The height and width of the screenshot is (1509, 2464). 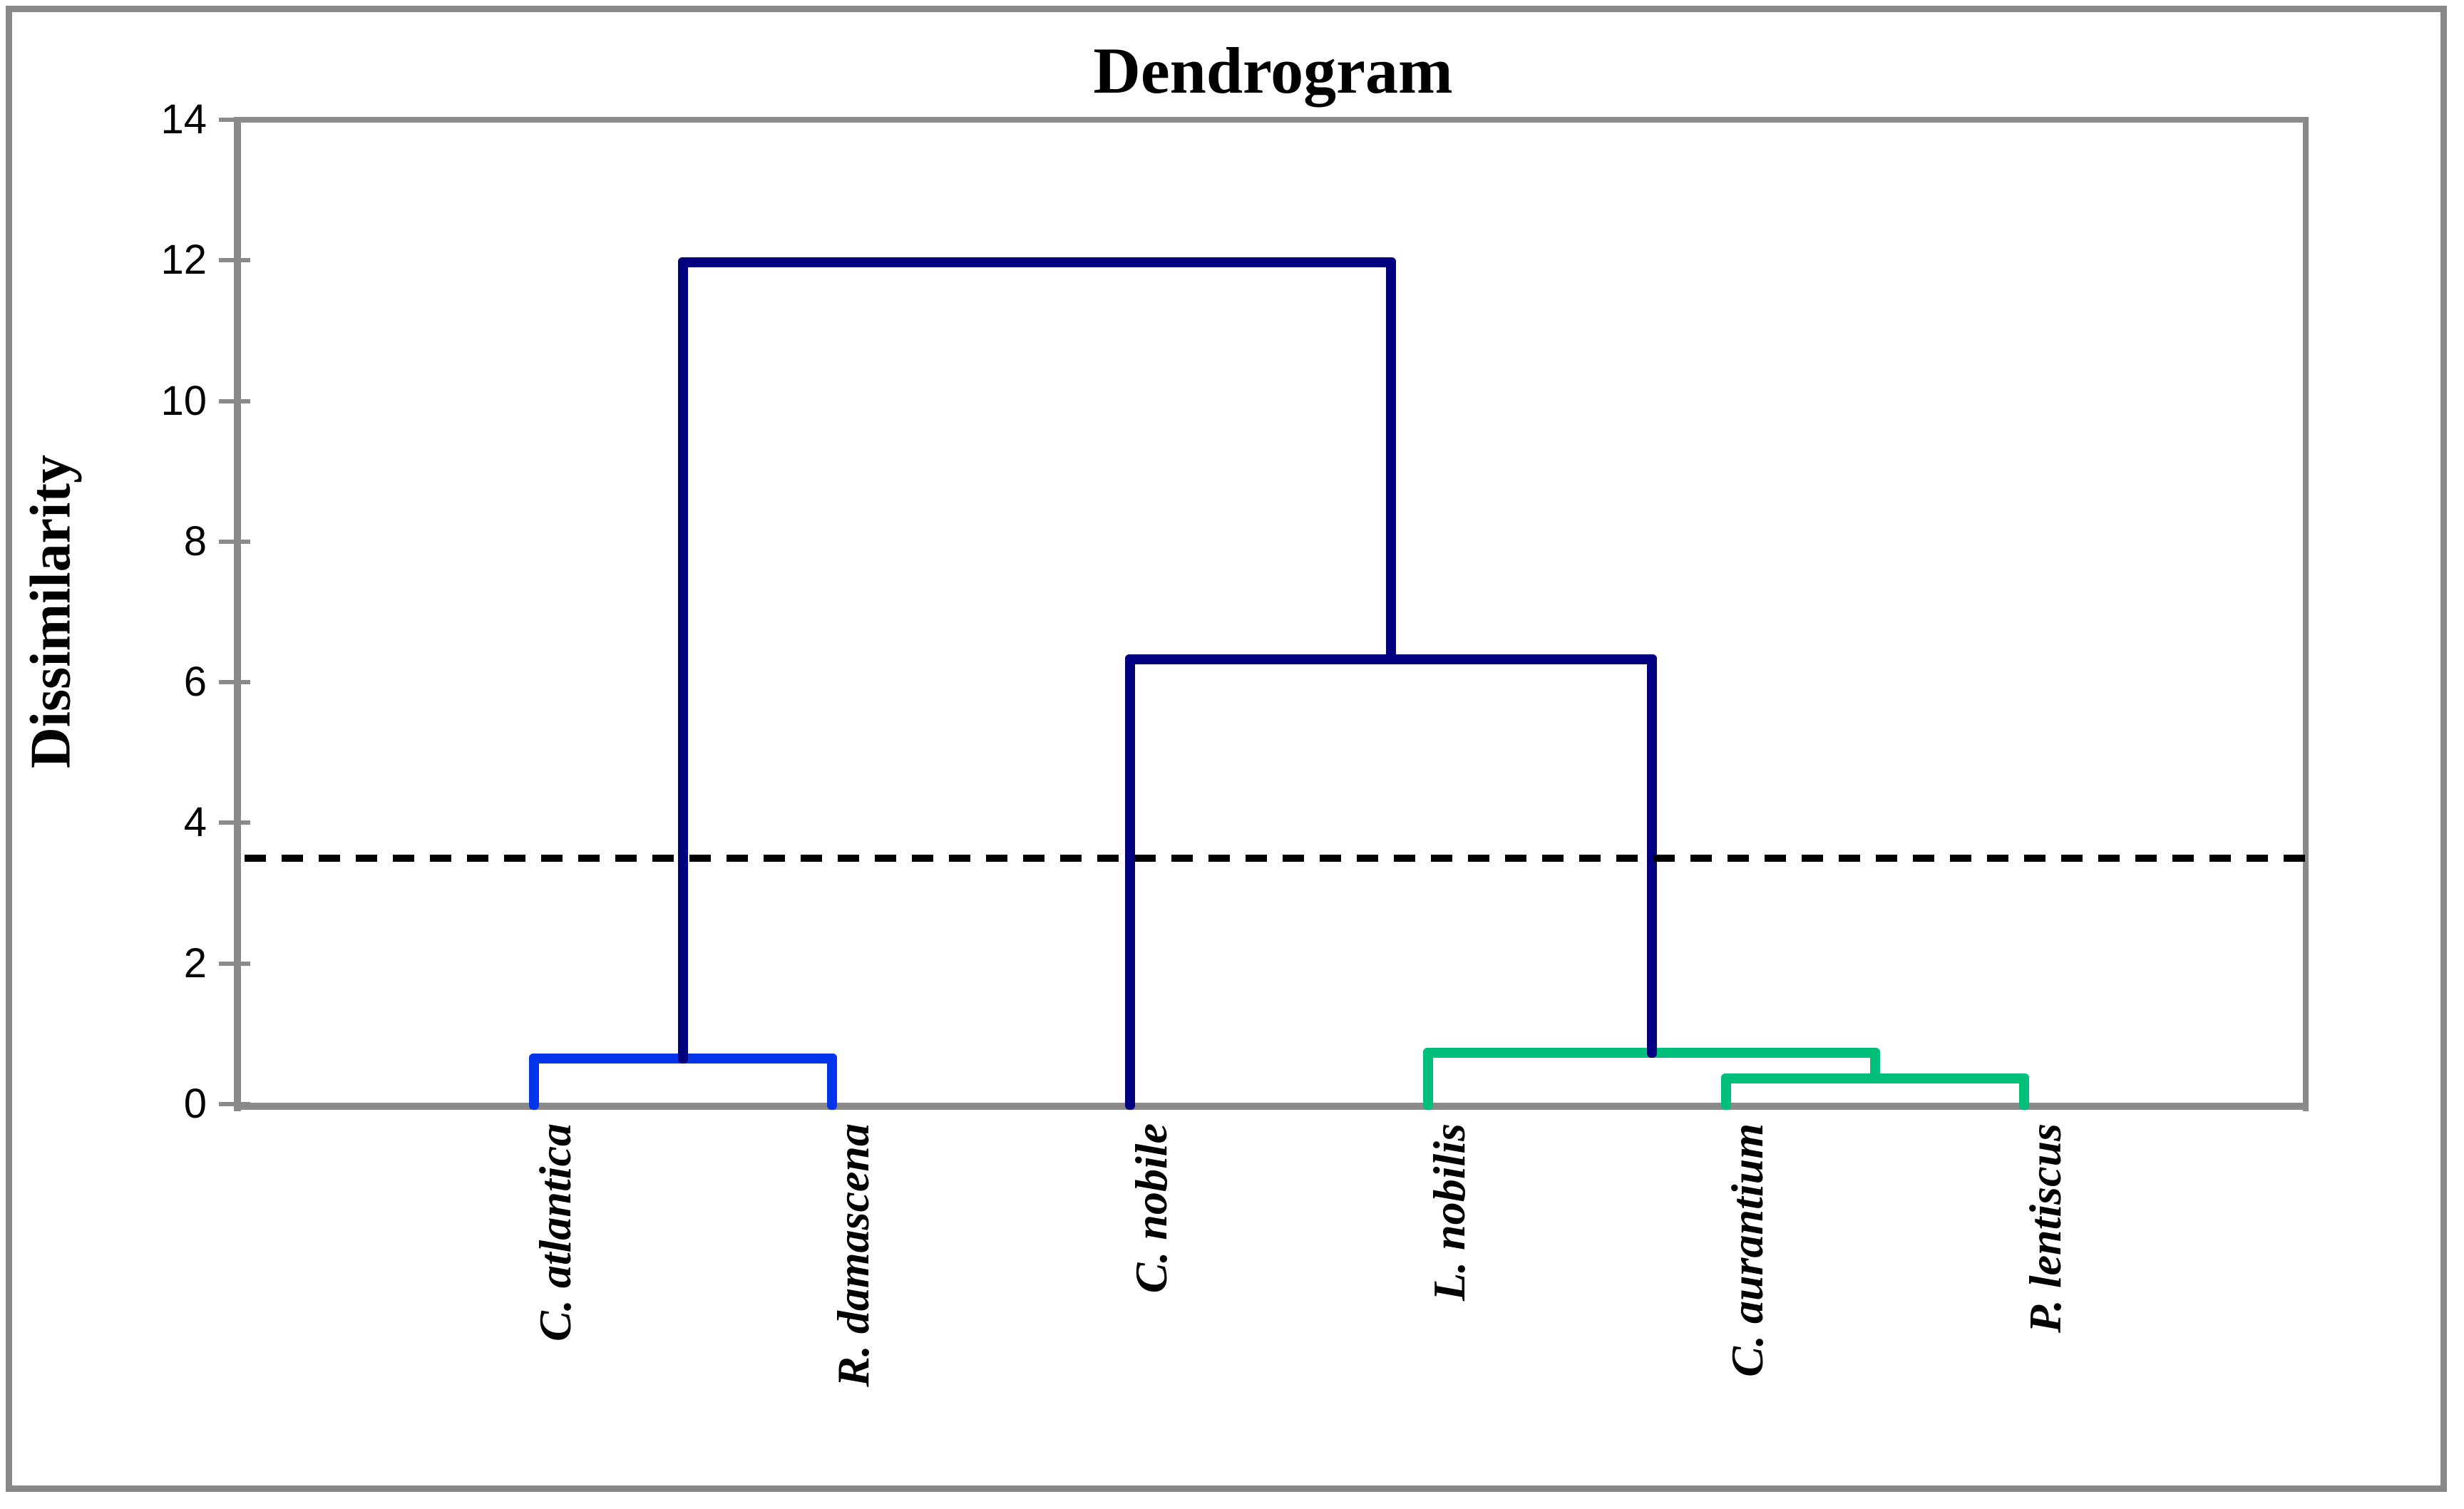 I want to click on y-axis-title-text: Dissimilarity, so click(x=51, y=612).